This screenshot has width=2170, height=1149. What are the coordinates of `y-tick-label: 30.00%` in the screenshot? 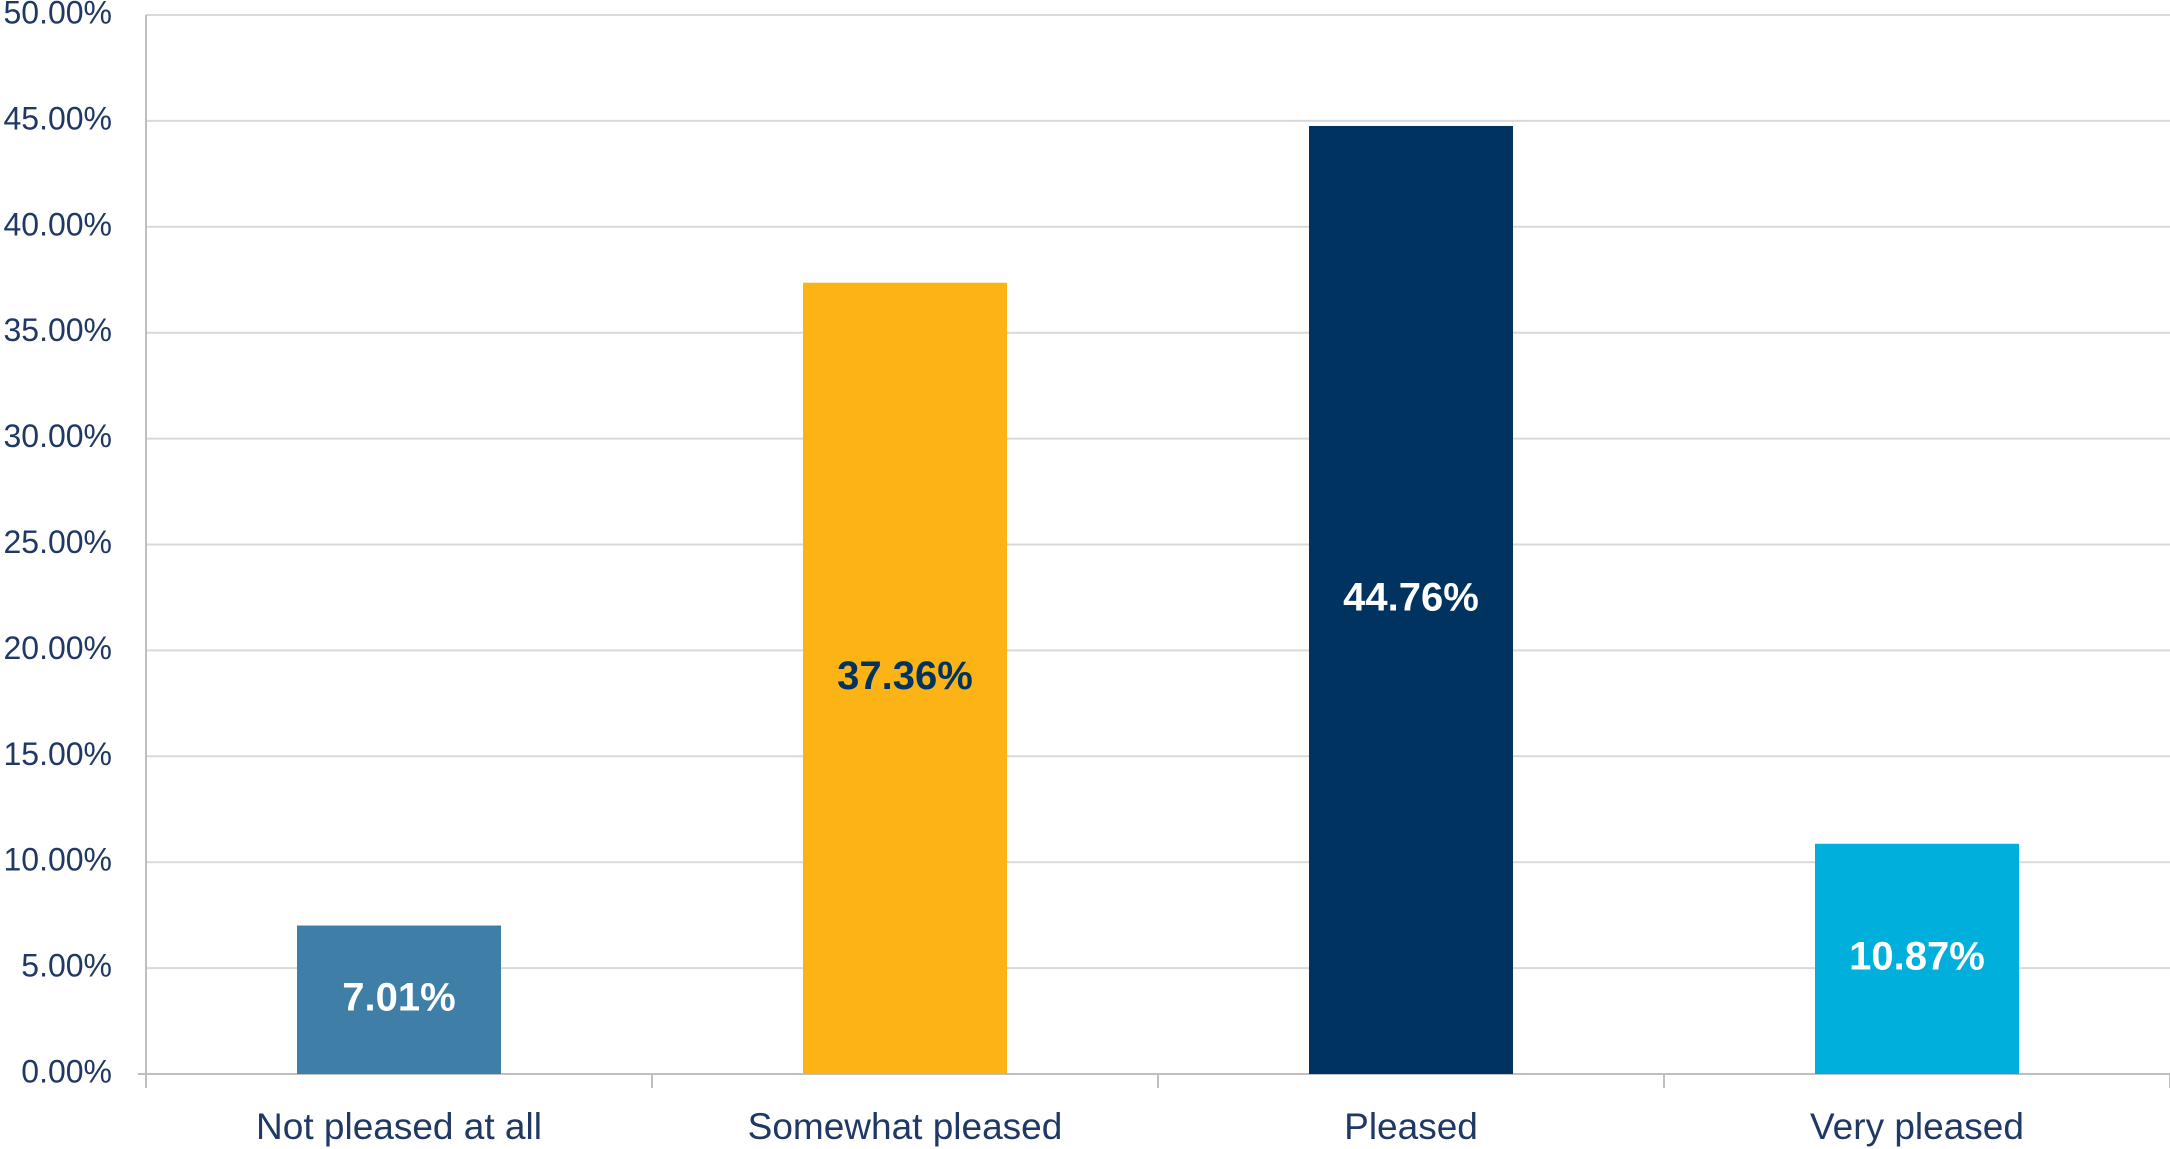 It's located at (57, 436).